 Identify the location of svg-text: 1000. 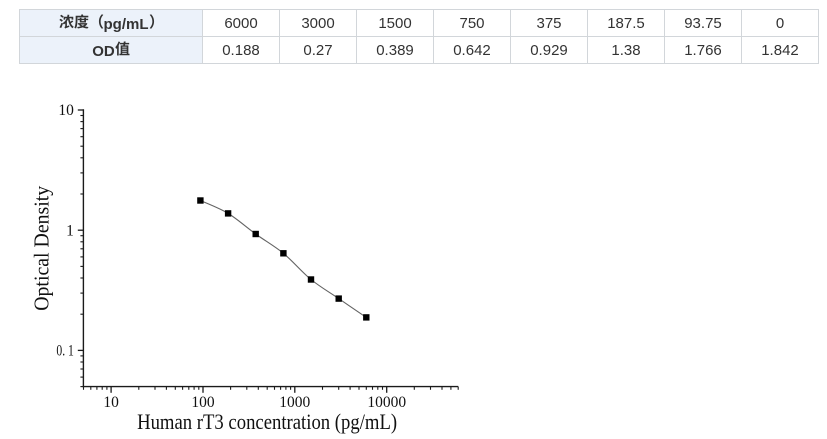
(294, 402).